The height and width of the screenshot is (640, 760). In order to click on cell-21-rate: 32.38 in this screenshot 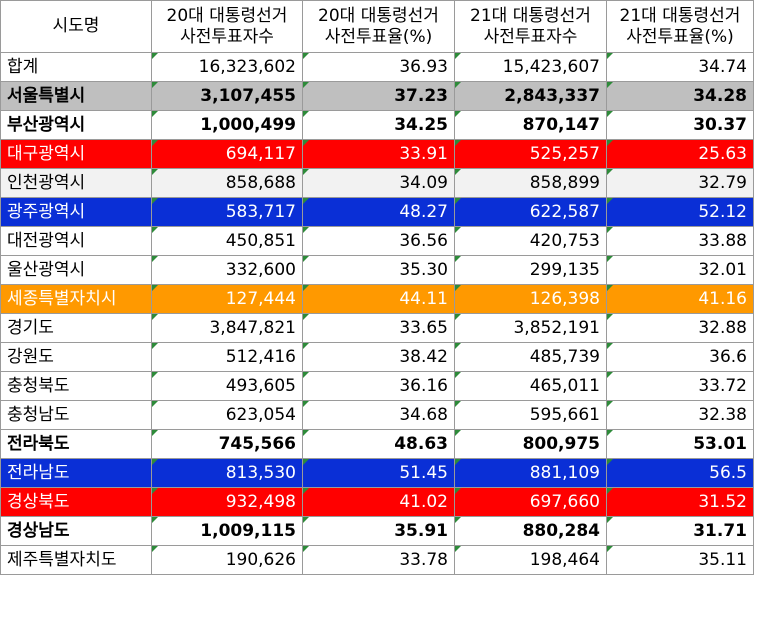, I will do `click(680, 415)`.